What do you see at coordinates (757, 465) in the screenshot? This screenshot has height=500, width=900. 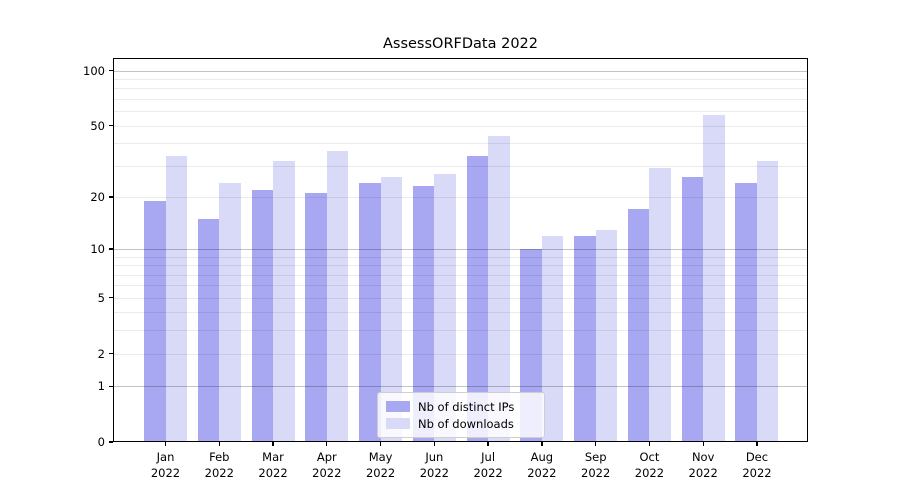 I see `x-tick-label-dec: Dec 2022` at bounding box center [757, 465].